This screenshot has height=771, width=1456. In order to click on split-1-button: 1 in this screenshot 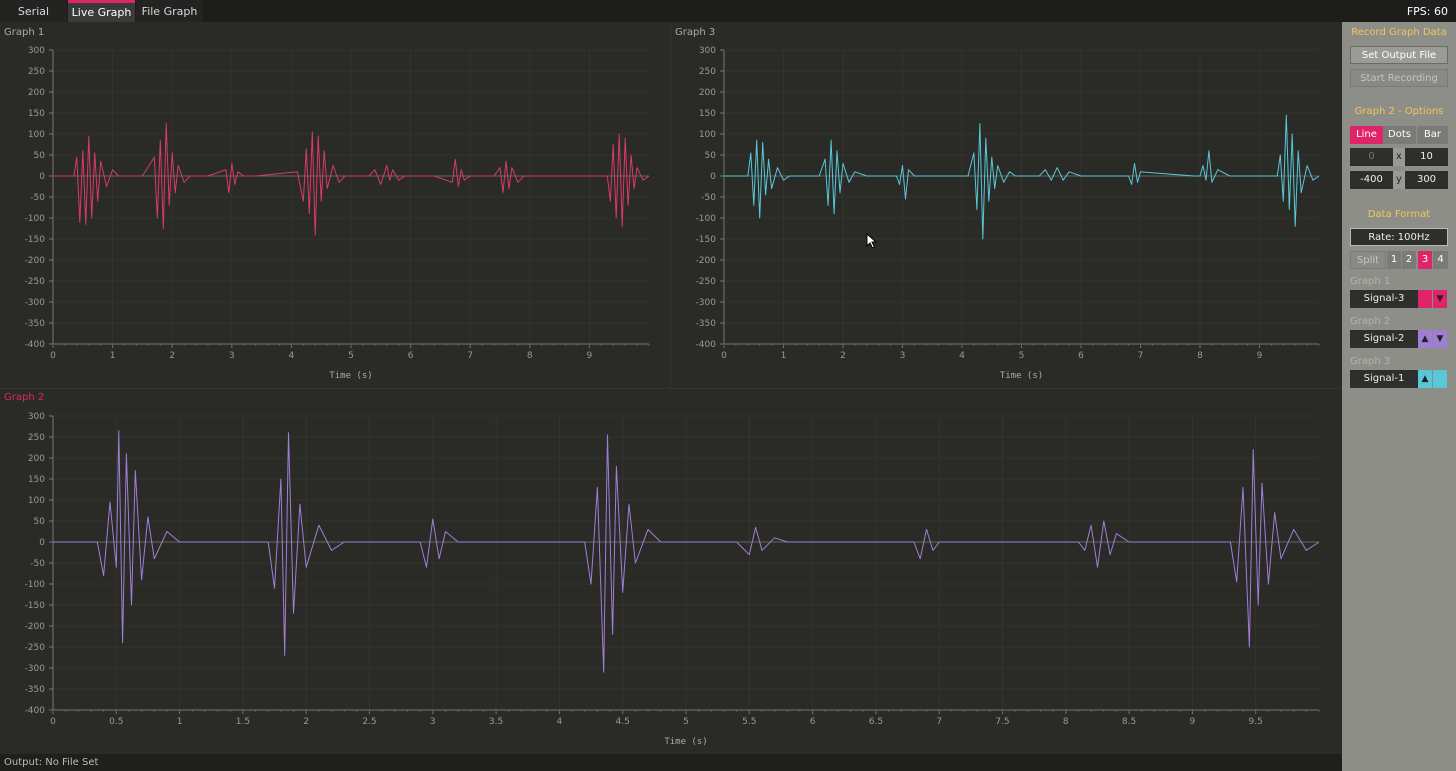, I will do `click(1394, 260)`.